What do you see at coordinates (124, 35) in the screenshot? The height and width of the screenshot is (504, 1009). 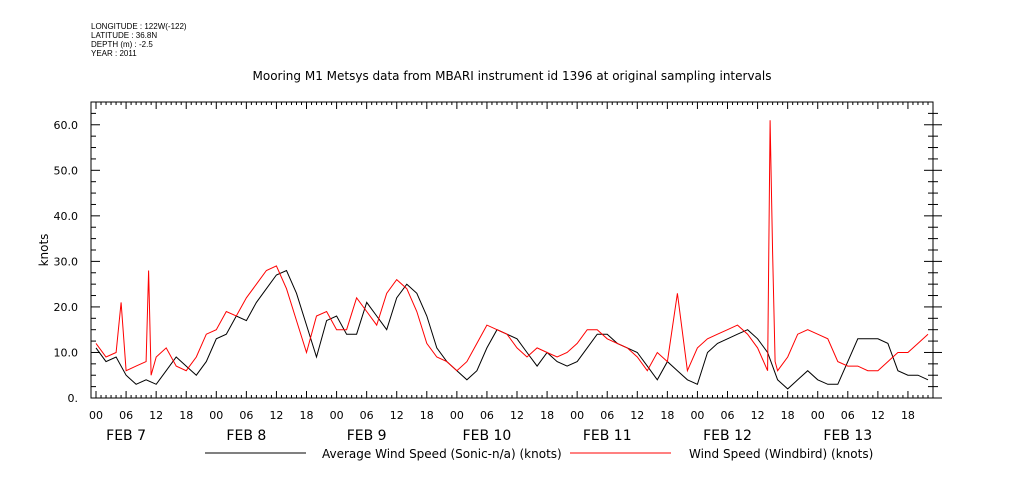 I see `latitude-label: LATITUDE : 36.8N` at bounding box center [124, 35].